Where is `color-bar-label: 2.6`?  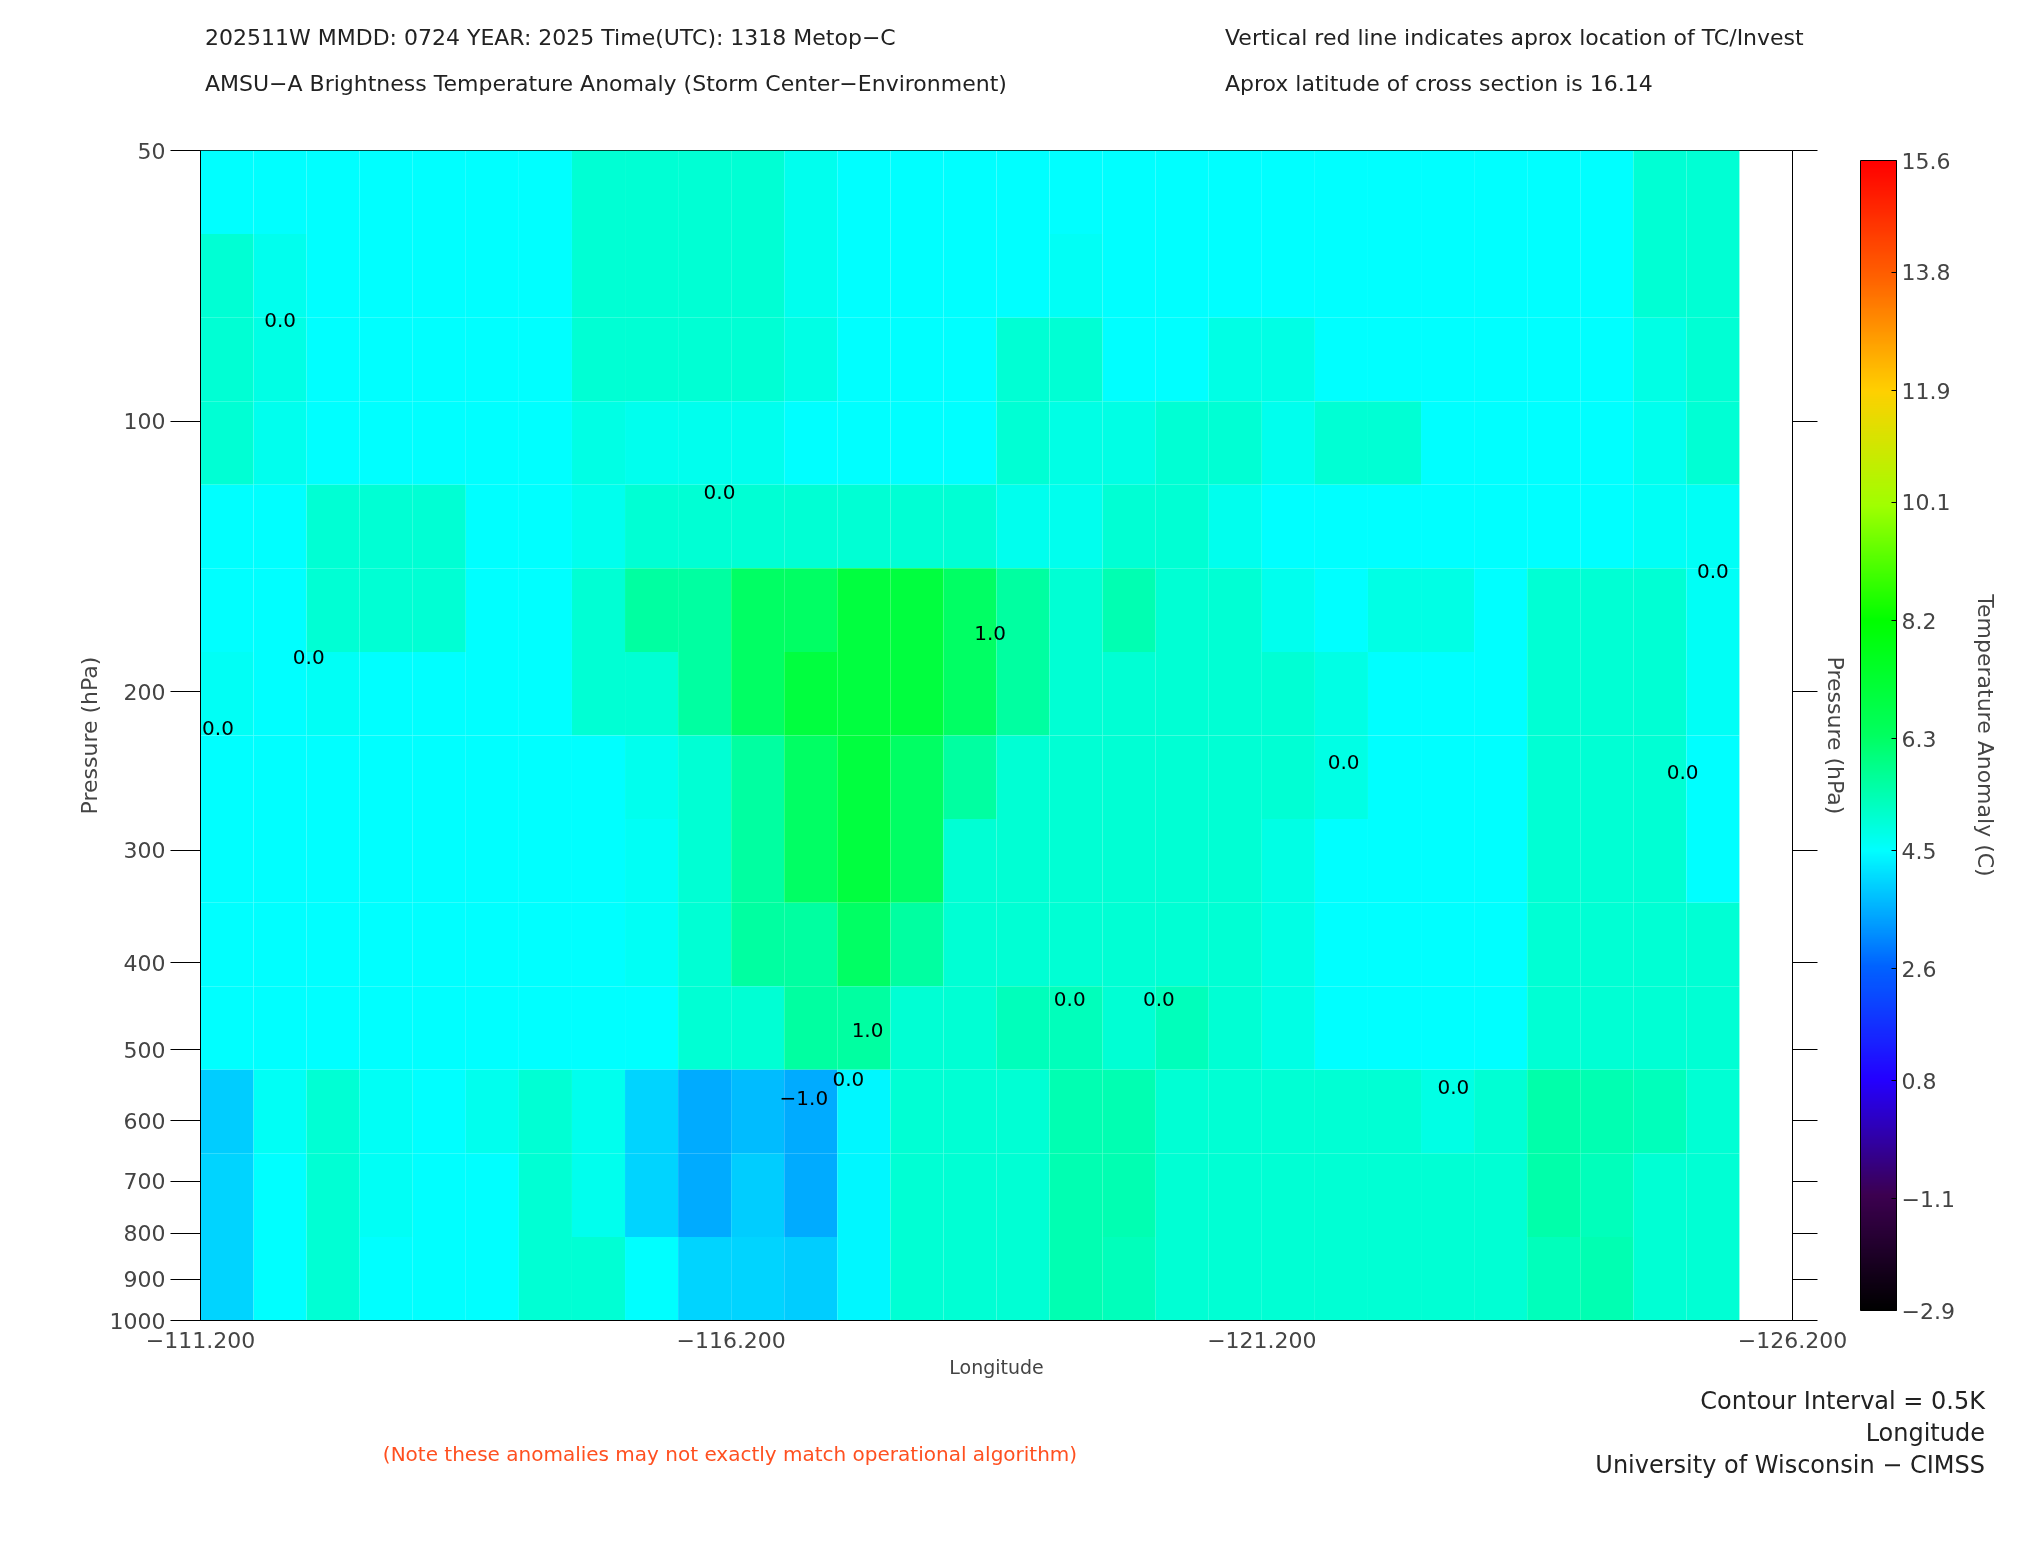 color-bar-label: 2.6 is located at coordinates (1919, 969).